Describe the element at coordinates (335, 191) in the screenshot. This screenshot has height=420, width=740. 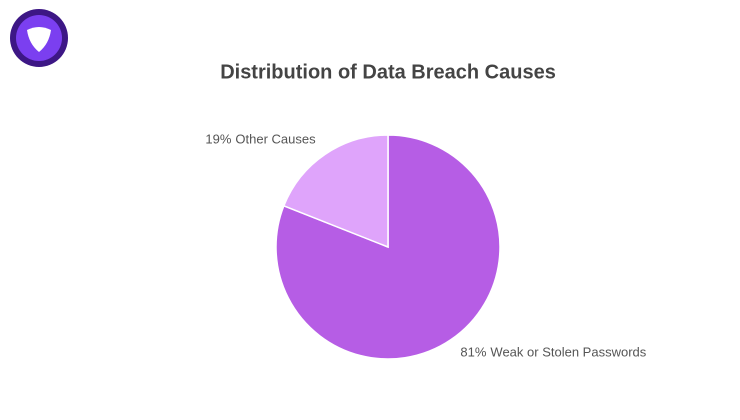
I see `pie-slice` at that location.